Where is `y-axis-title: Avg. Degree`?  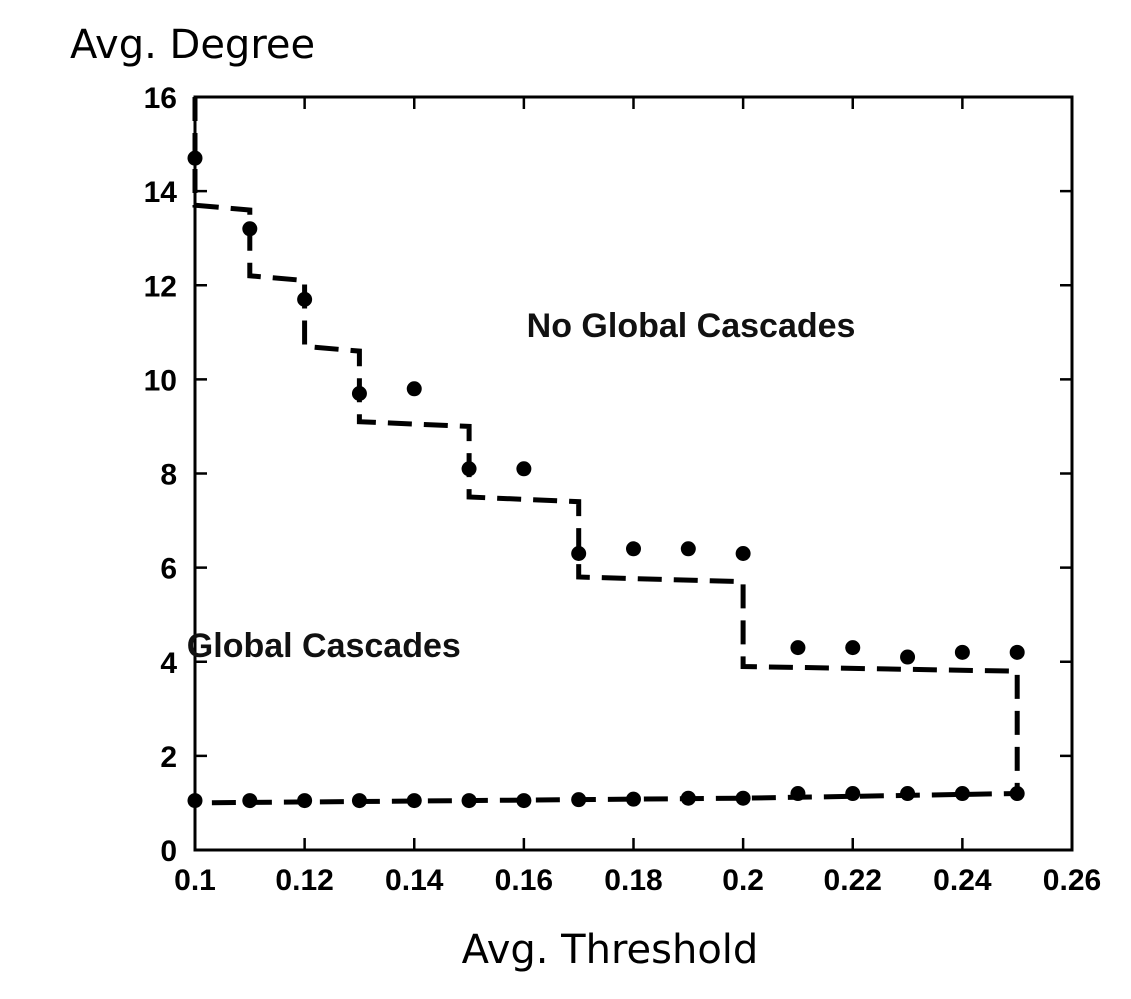 y-axis-title: Avg. Degree is located at coordinates (192, 45).